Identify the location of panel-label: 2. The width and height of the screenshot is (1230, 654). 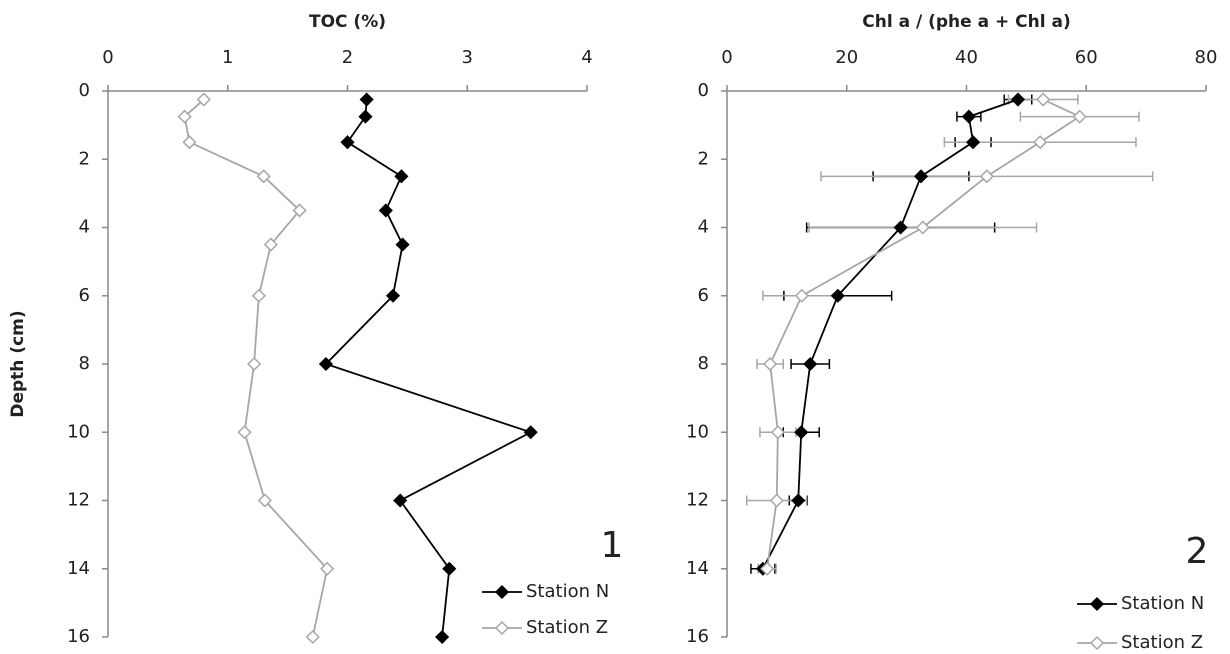
(1197, 551).